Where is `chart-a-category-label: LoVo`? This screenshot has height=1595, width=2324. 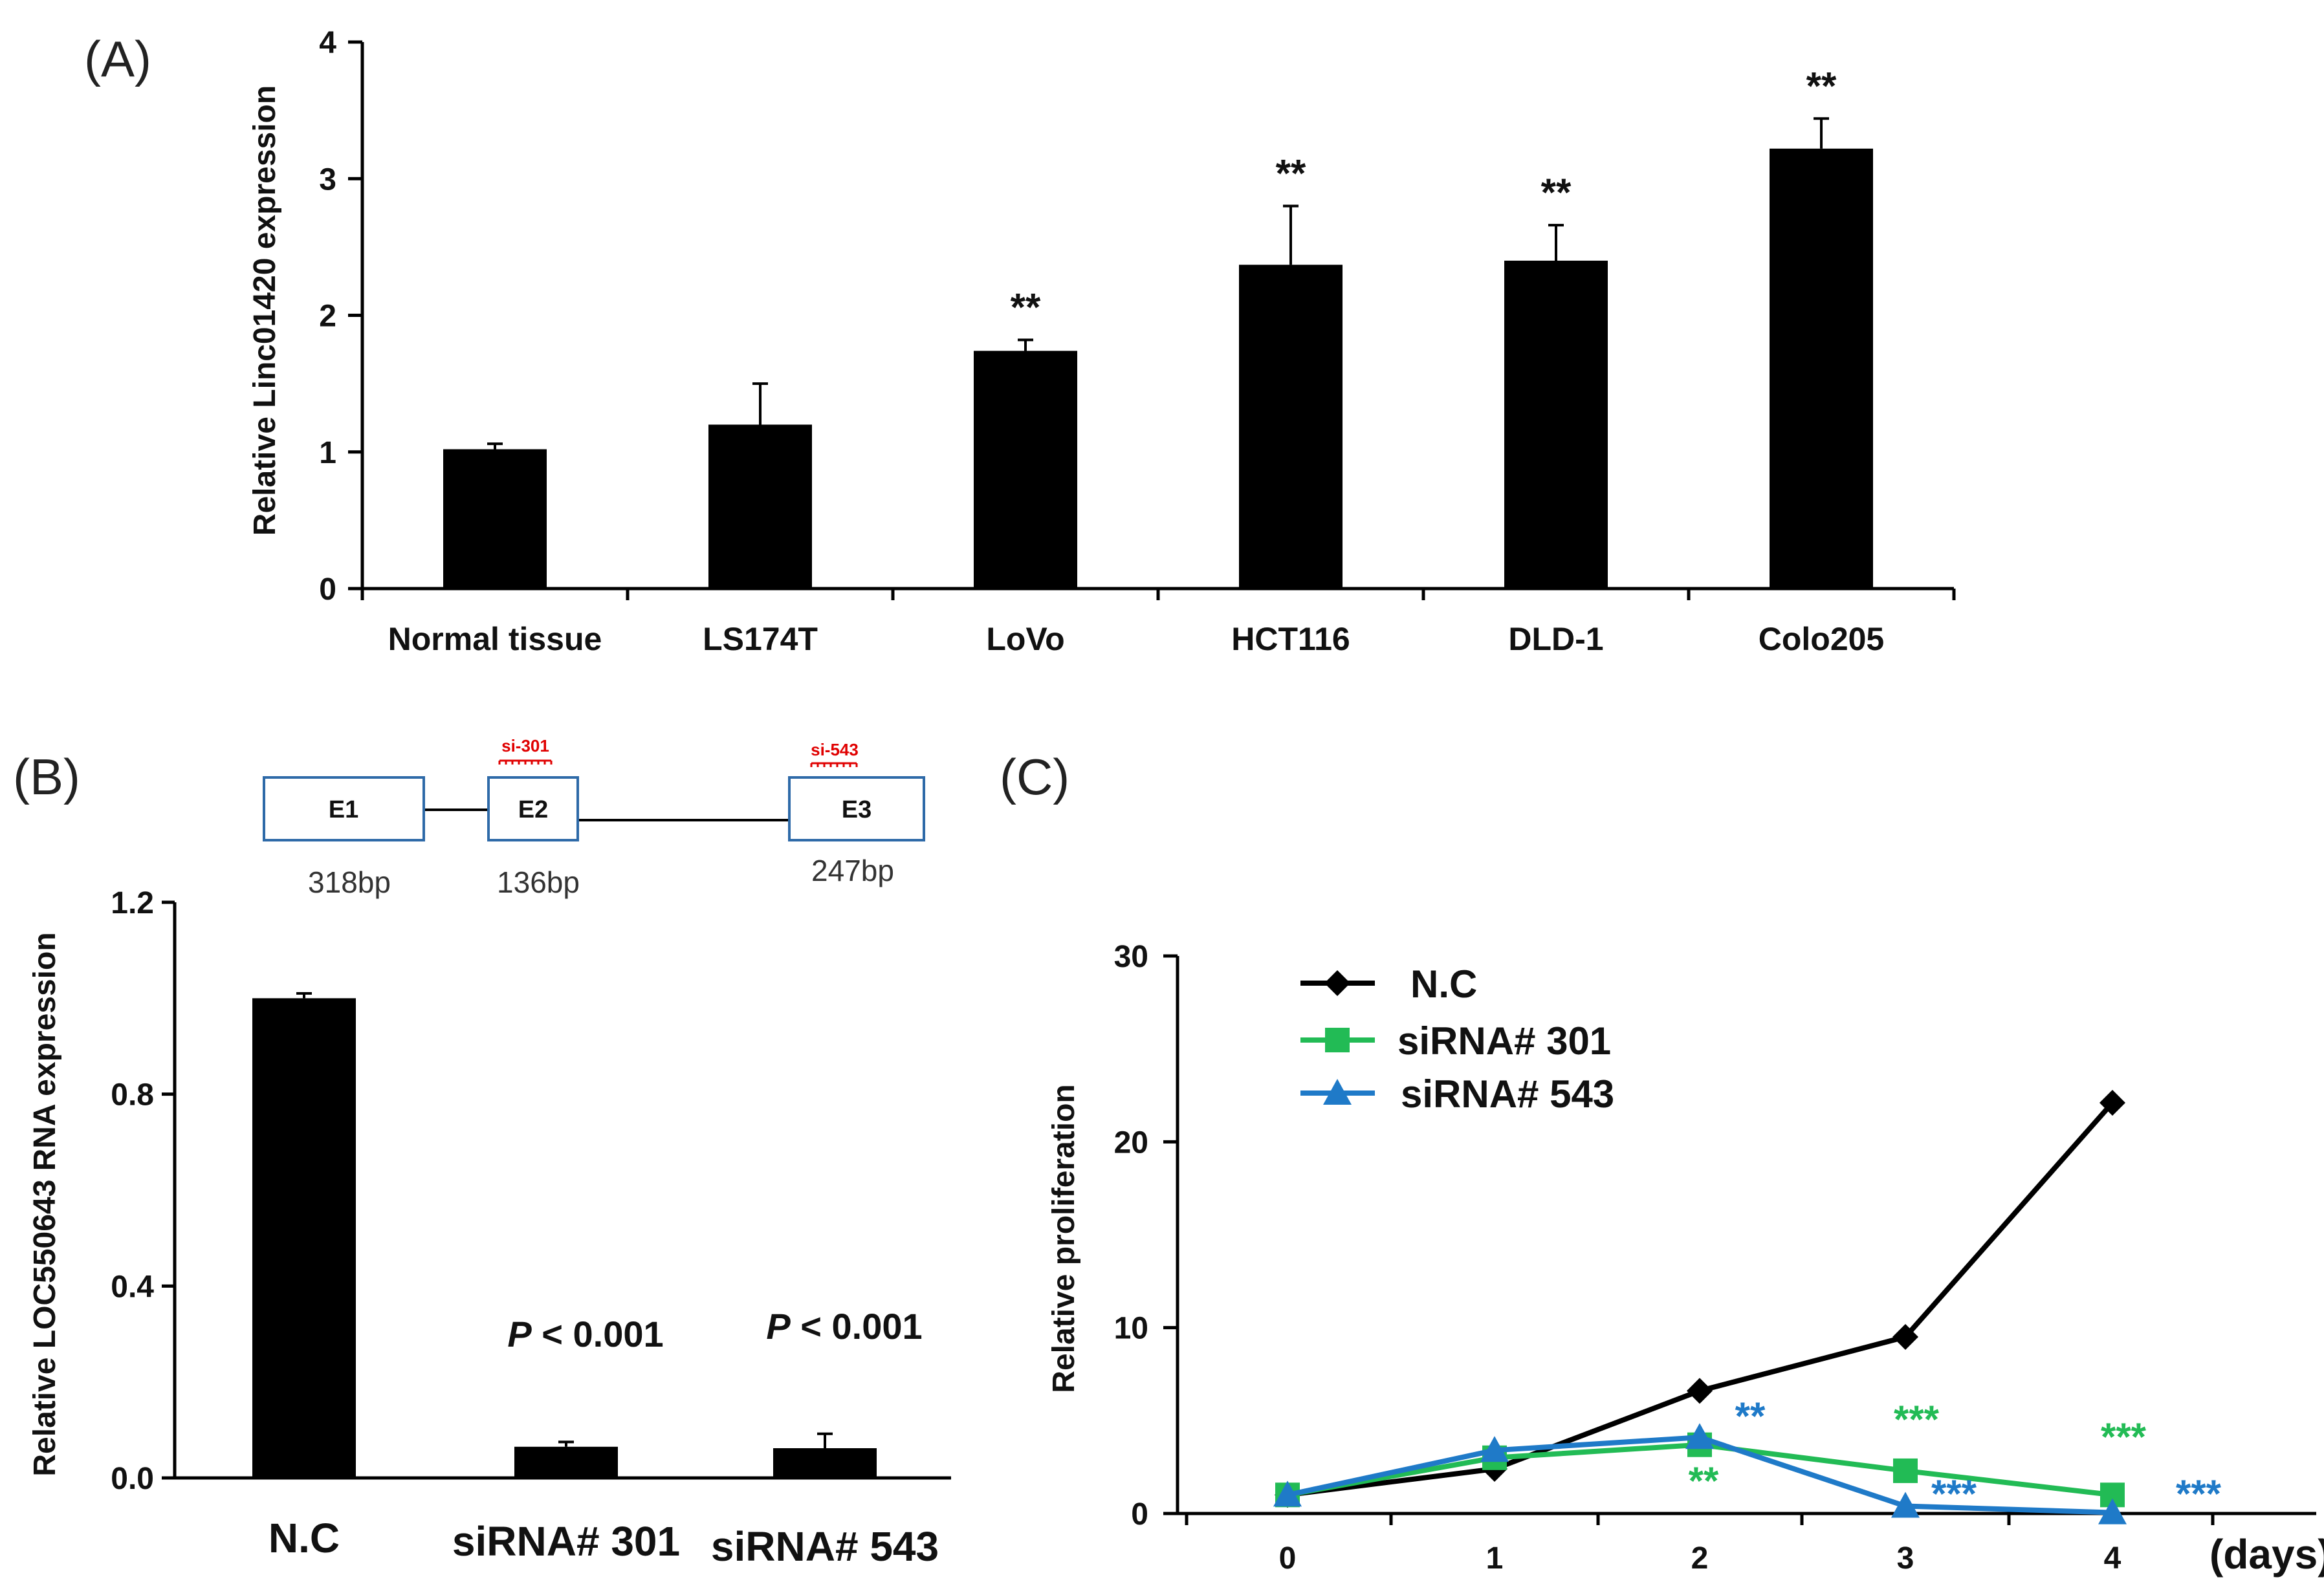
chart-a-category-label: LoVo is located at coordinates (1025, 639).